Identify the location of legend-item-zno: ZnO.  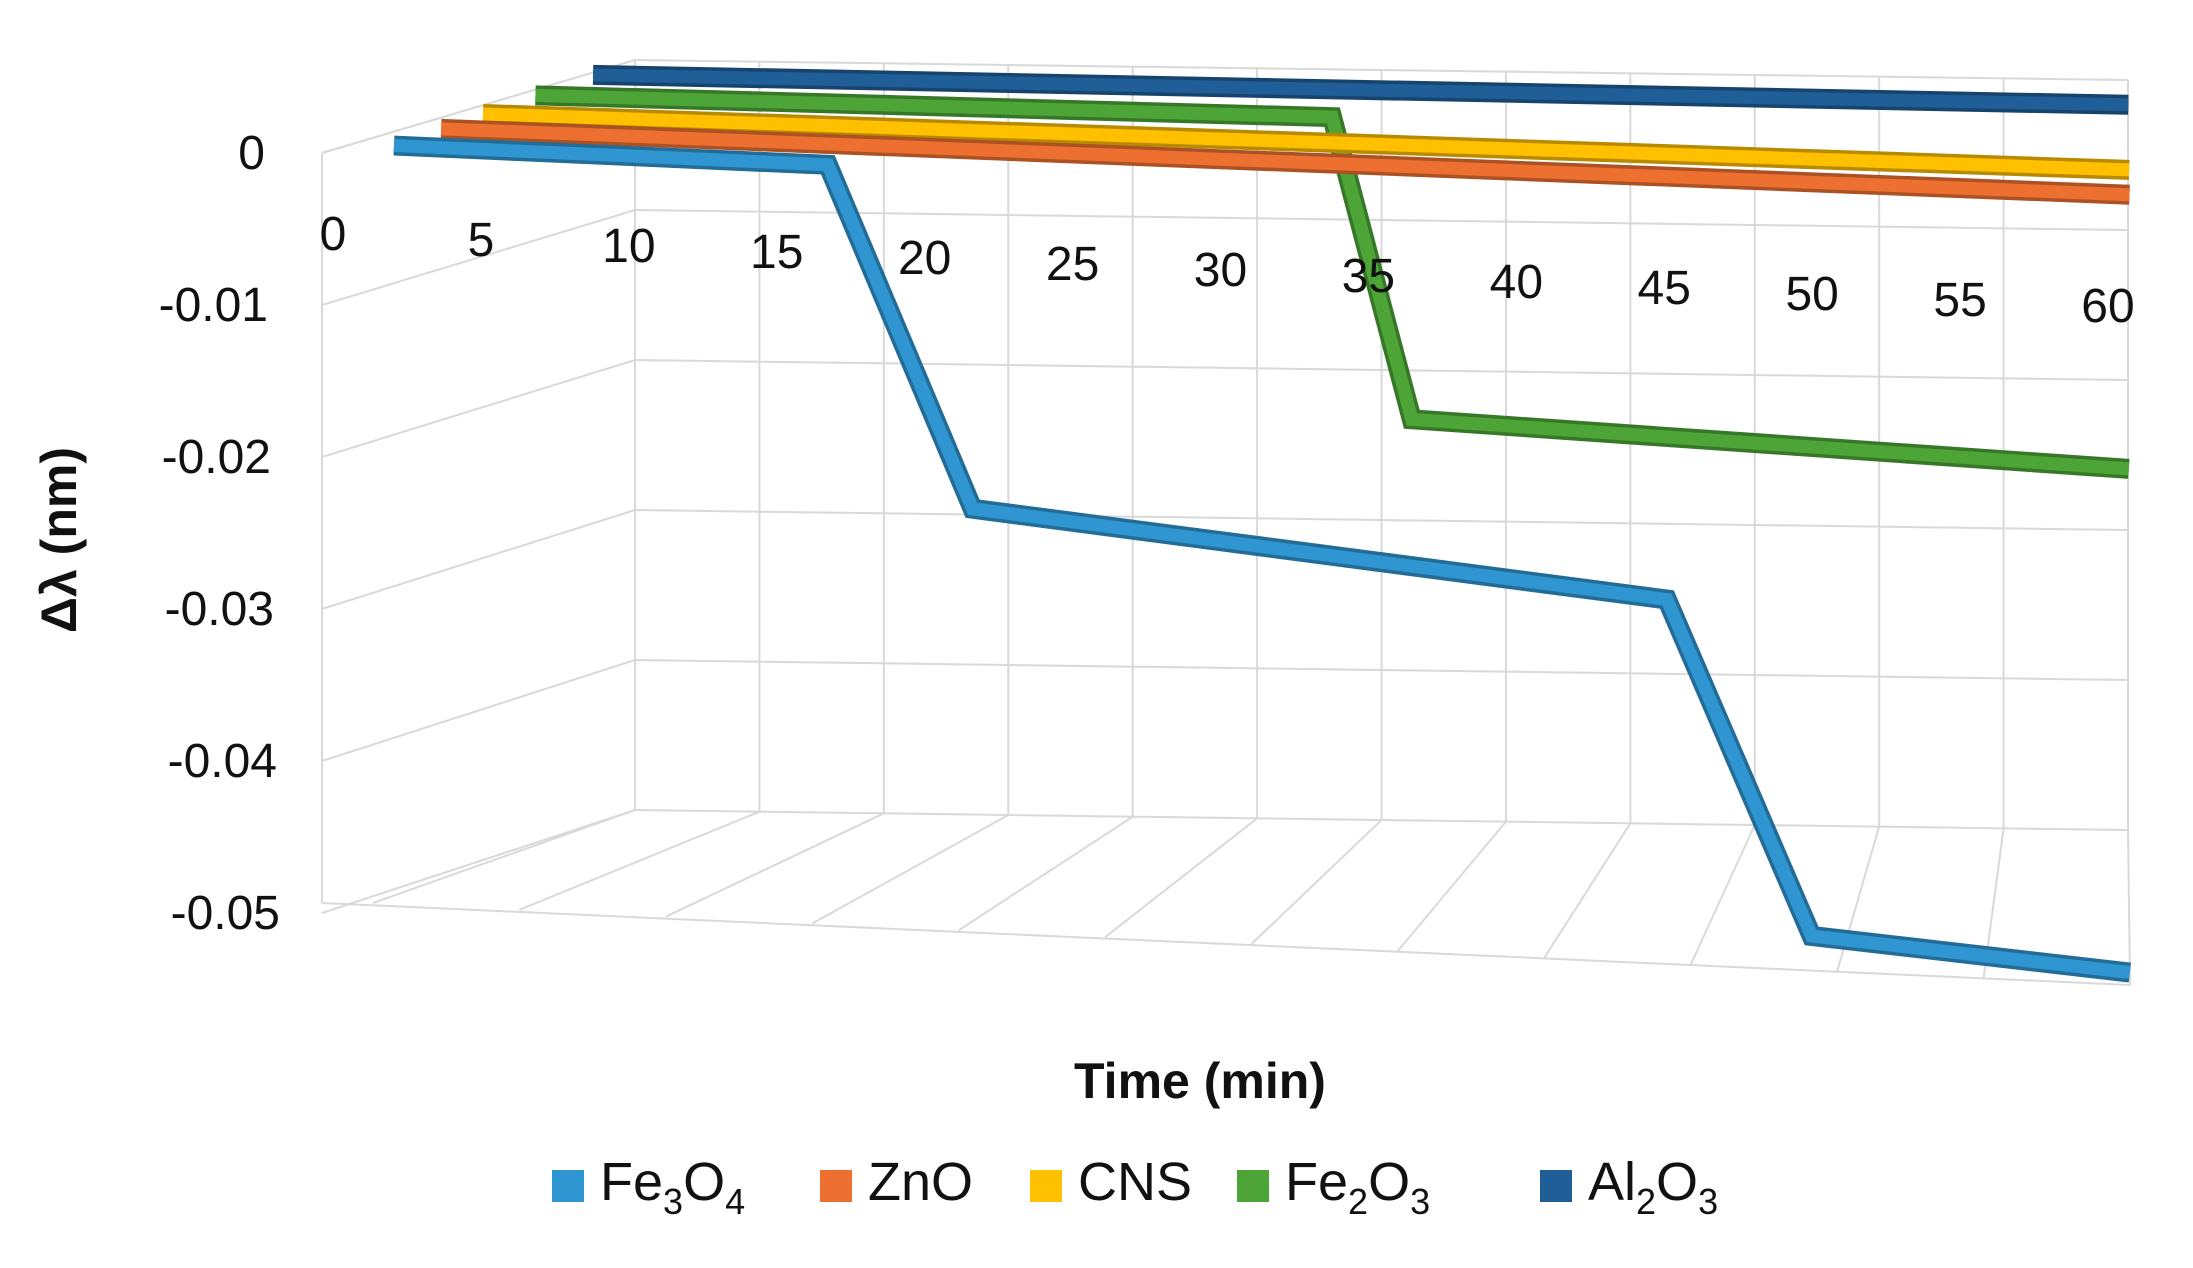
(896, 1182).